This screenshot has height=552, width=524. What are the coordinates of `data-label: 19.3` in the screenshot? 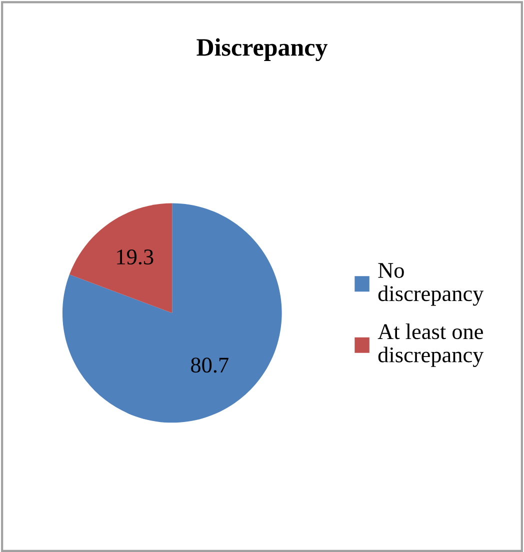 It's located at (135, 257).